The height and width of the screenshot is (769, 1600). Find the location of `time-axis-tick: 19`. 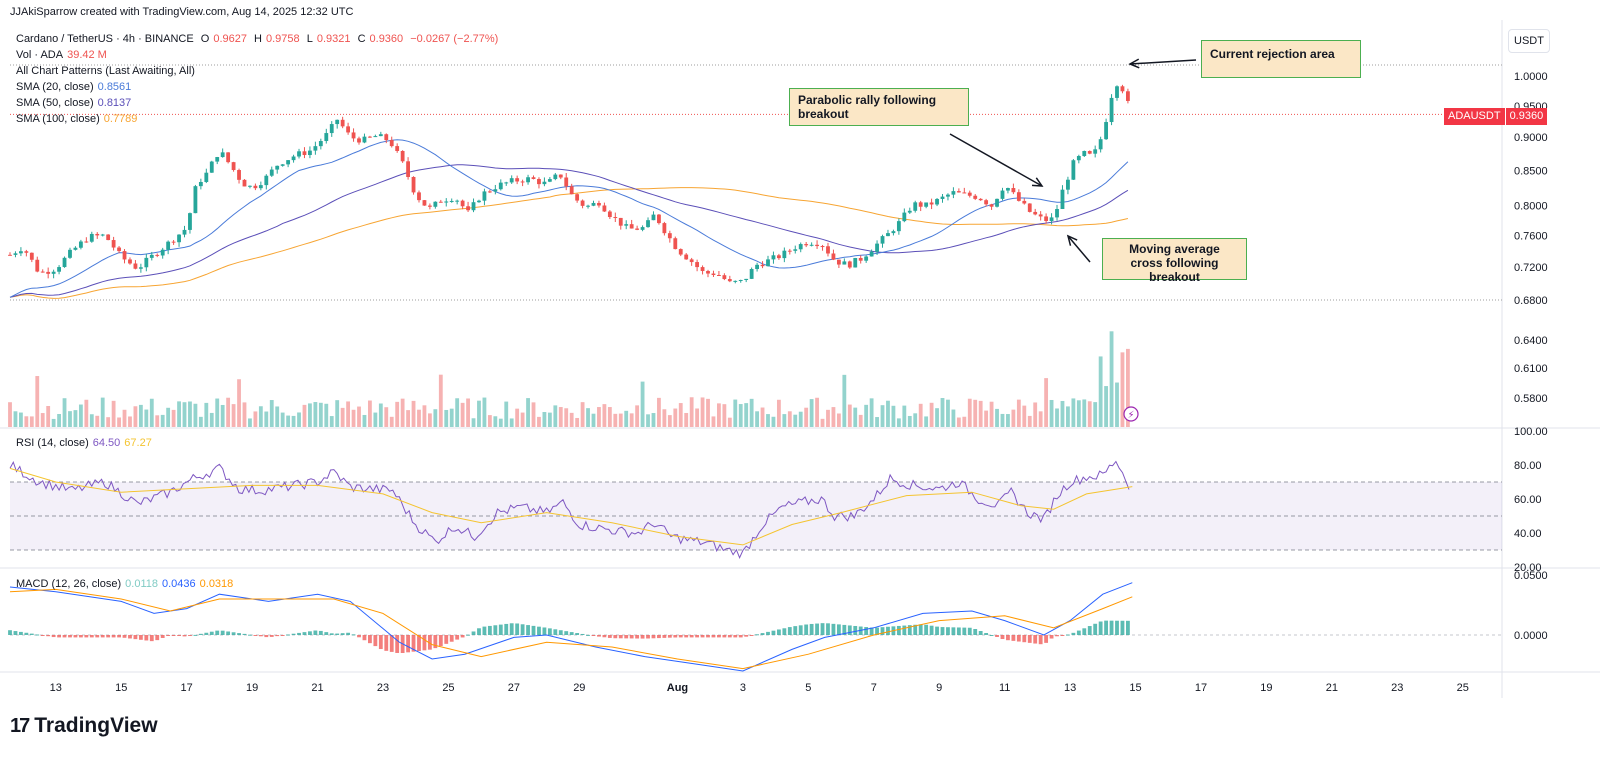

time-axis-tick: 19 is located at coordinates (1266, 688).